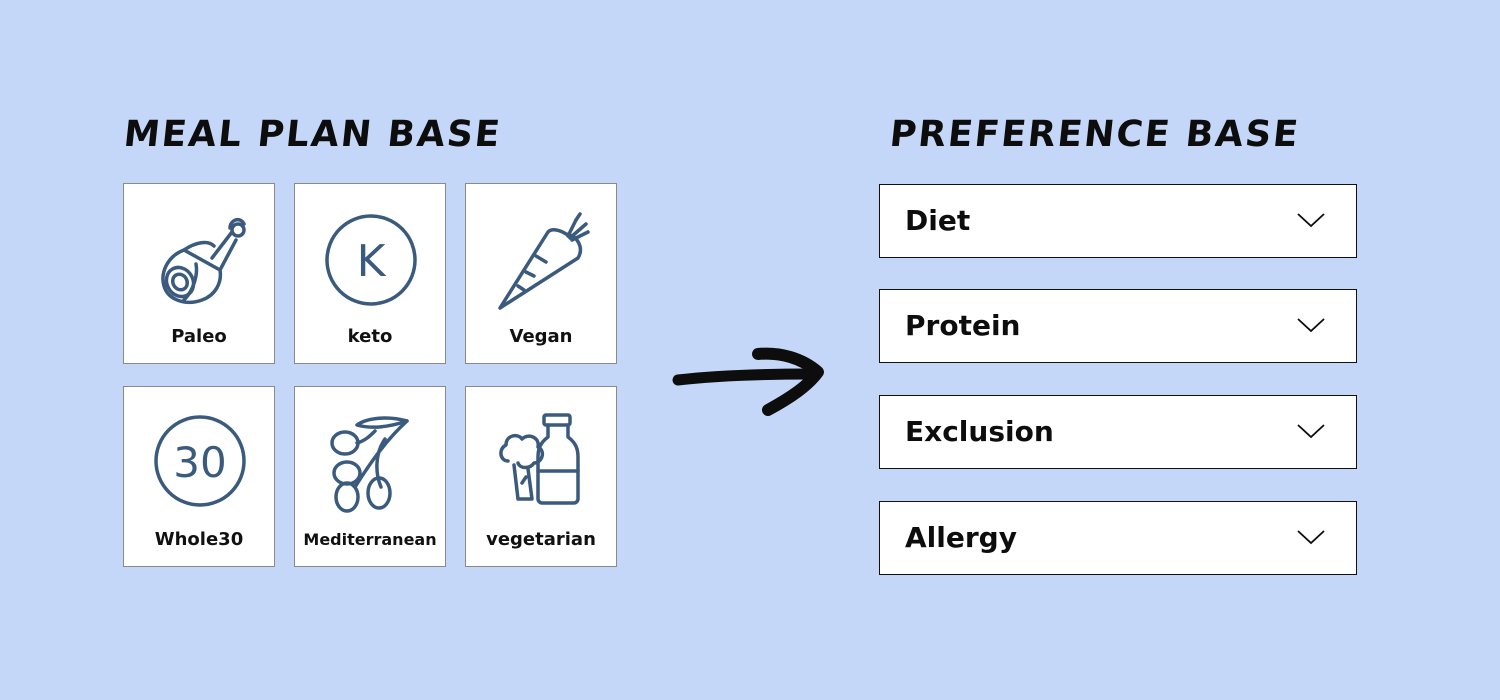 This screenshot has width=1500, height=700. I want to click on meal-card-label: keto, so click(370, 336).